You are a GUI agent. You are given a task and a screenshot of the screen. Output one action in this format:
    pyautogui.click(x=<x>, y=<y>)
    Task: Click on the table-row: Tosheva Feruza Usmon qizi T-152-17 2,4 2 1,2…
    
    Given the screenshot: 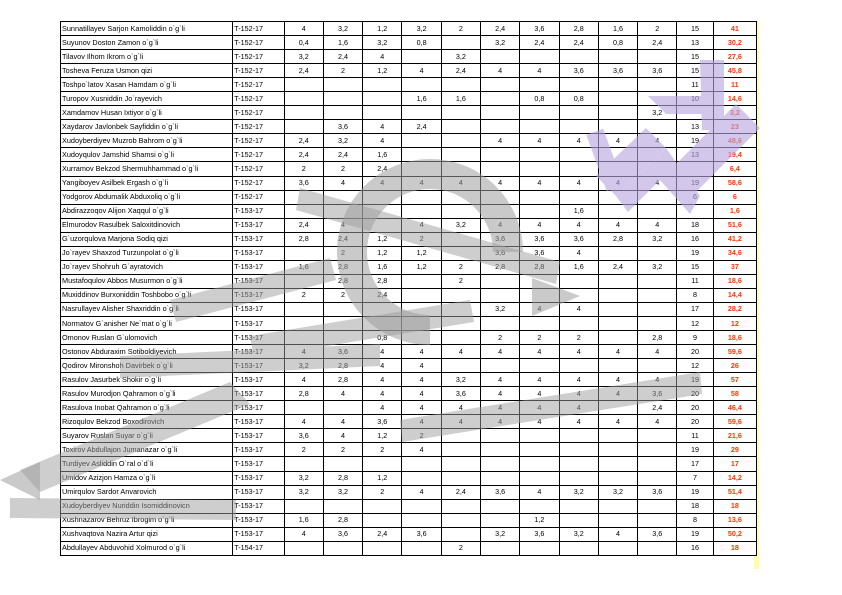 What is the action you would take?
    pyautogui.click(x=408, y=71)
    